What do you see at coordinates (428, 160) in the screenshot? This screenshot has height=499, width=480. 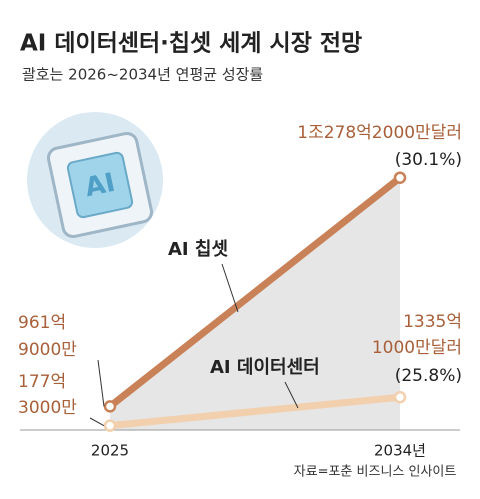 I see `growth-label: (30.1%)` at bounding box center [428, 160].